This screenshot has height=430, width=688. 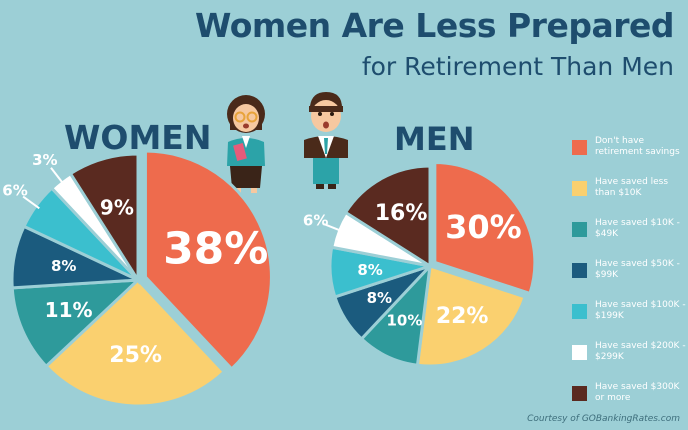 What do you see at coordinates (637, 269) in the screenshot?
I see `legend-label: Have saved $50K - $99K` at bounding box center [637, 269].